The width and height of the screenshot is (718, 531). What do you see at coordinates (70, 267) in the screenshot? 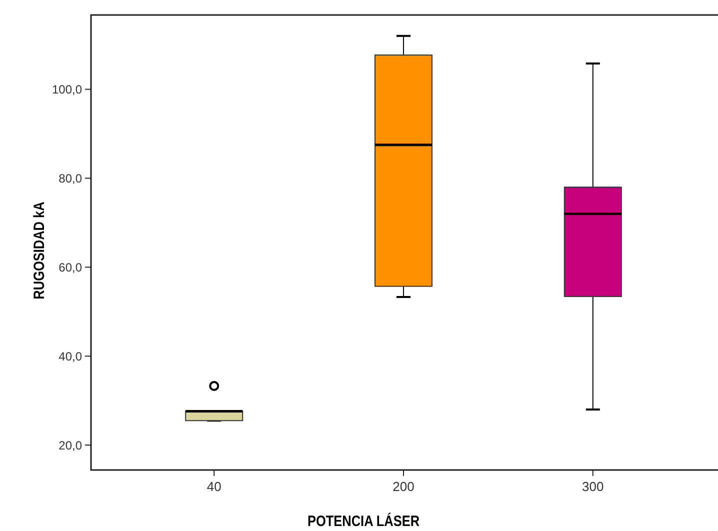
I see `y-tick-label: 60,0` at bounding box center [70, 267].